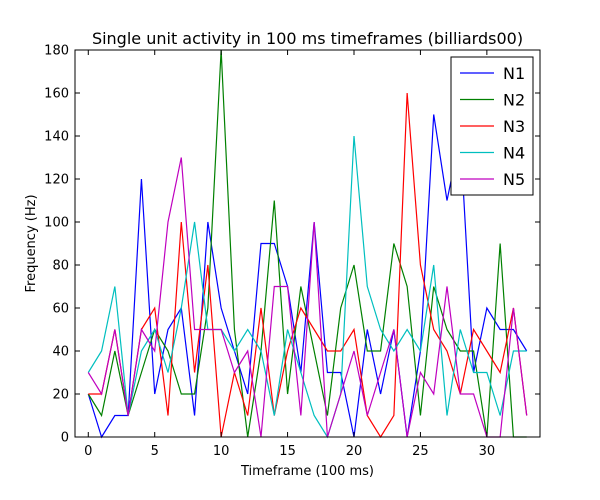 This screenshot has height=500, width=600. Describe the element at coordinates (514, 73) in the screenshot. I see `legend-label-n1: N1` at that location.